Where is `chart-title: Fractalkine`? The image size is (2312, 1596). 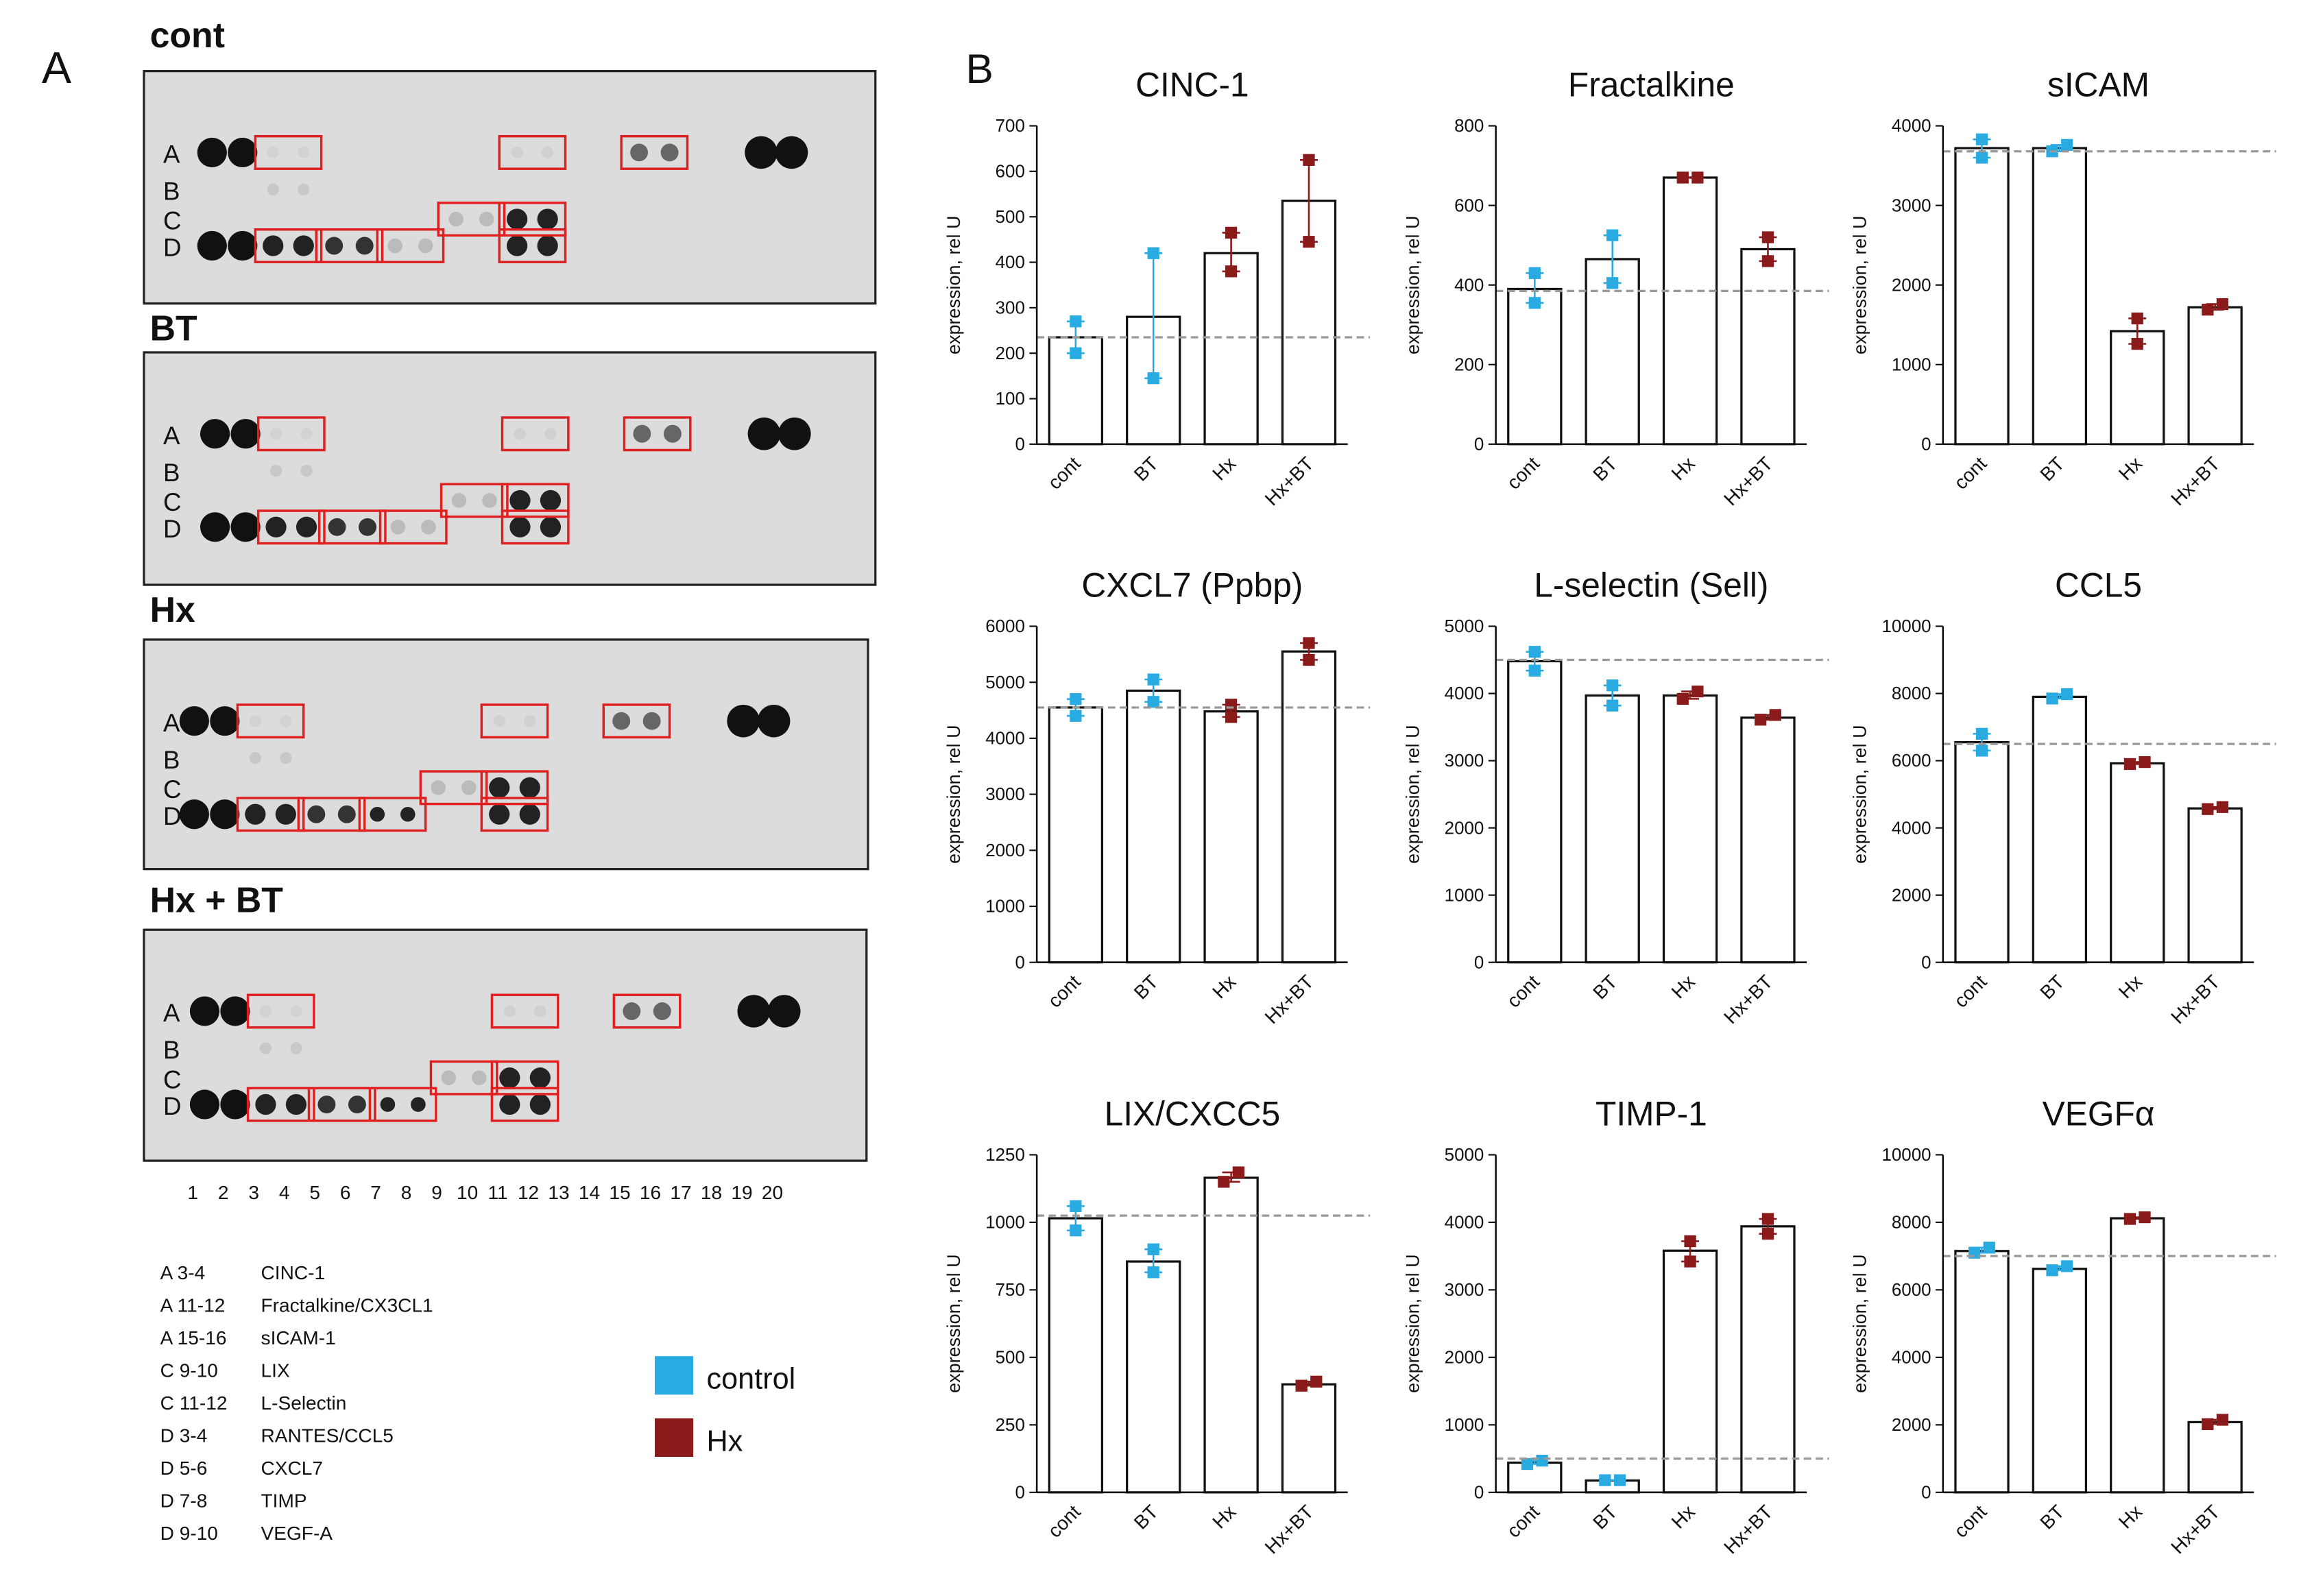 chart-title: Fractalkine is located at coordinates (1651, 84).